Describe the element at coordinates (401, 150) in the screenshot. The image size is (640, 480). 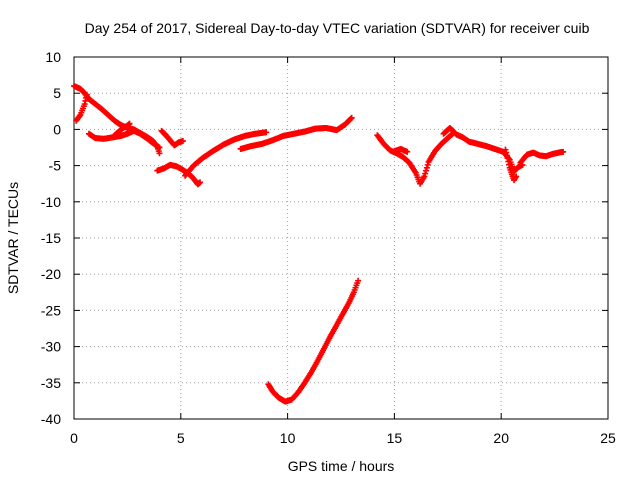
I see `series-arc11` at that location.